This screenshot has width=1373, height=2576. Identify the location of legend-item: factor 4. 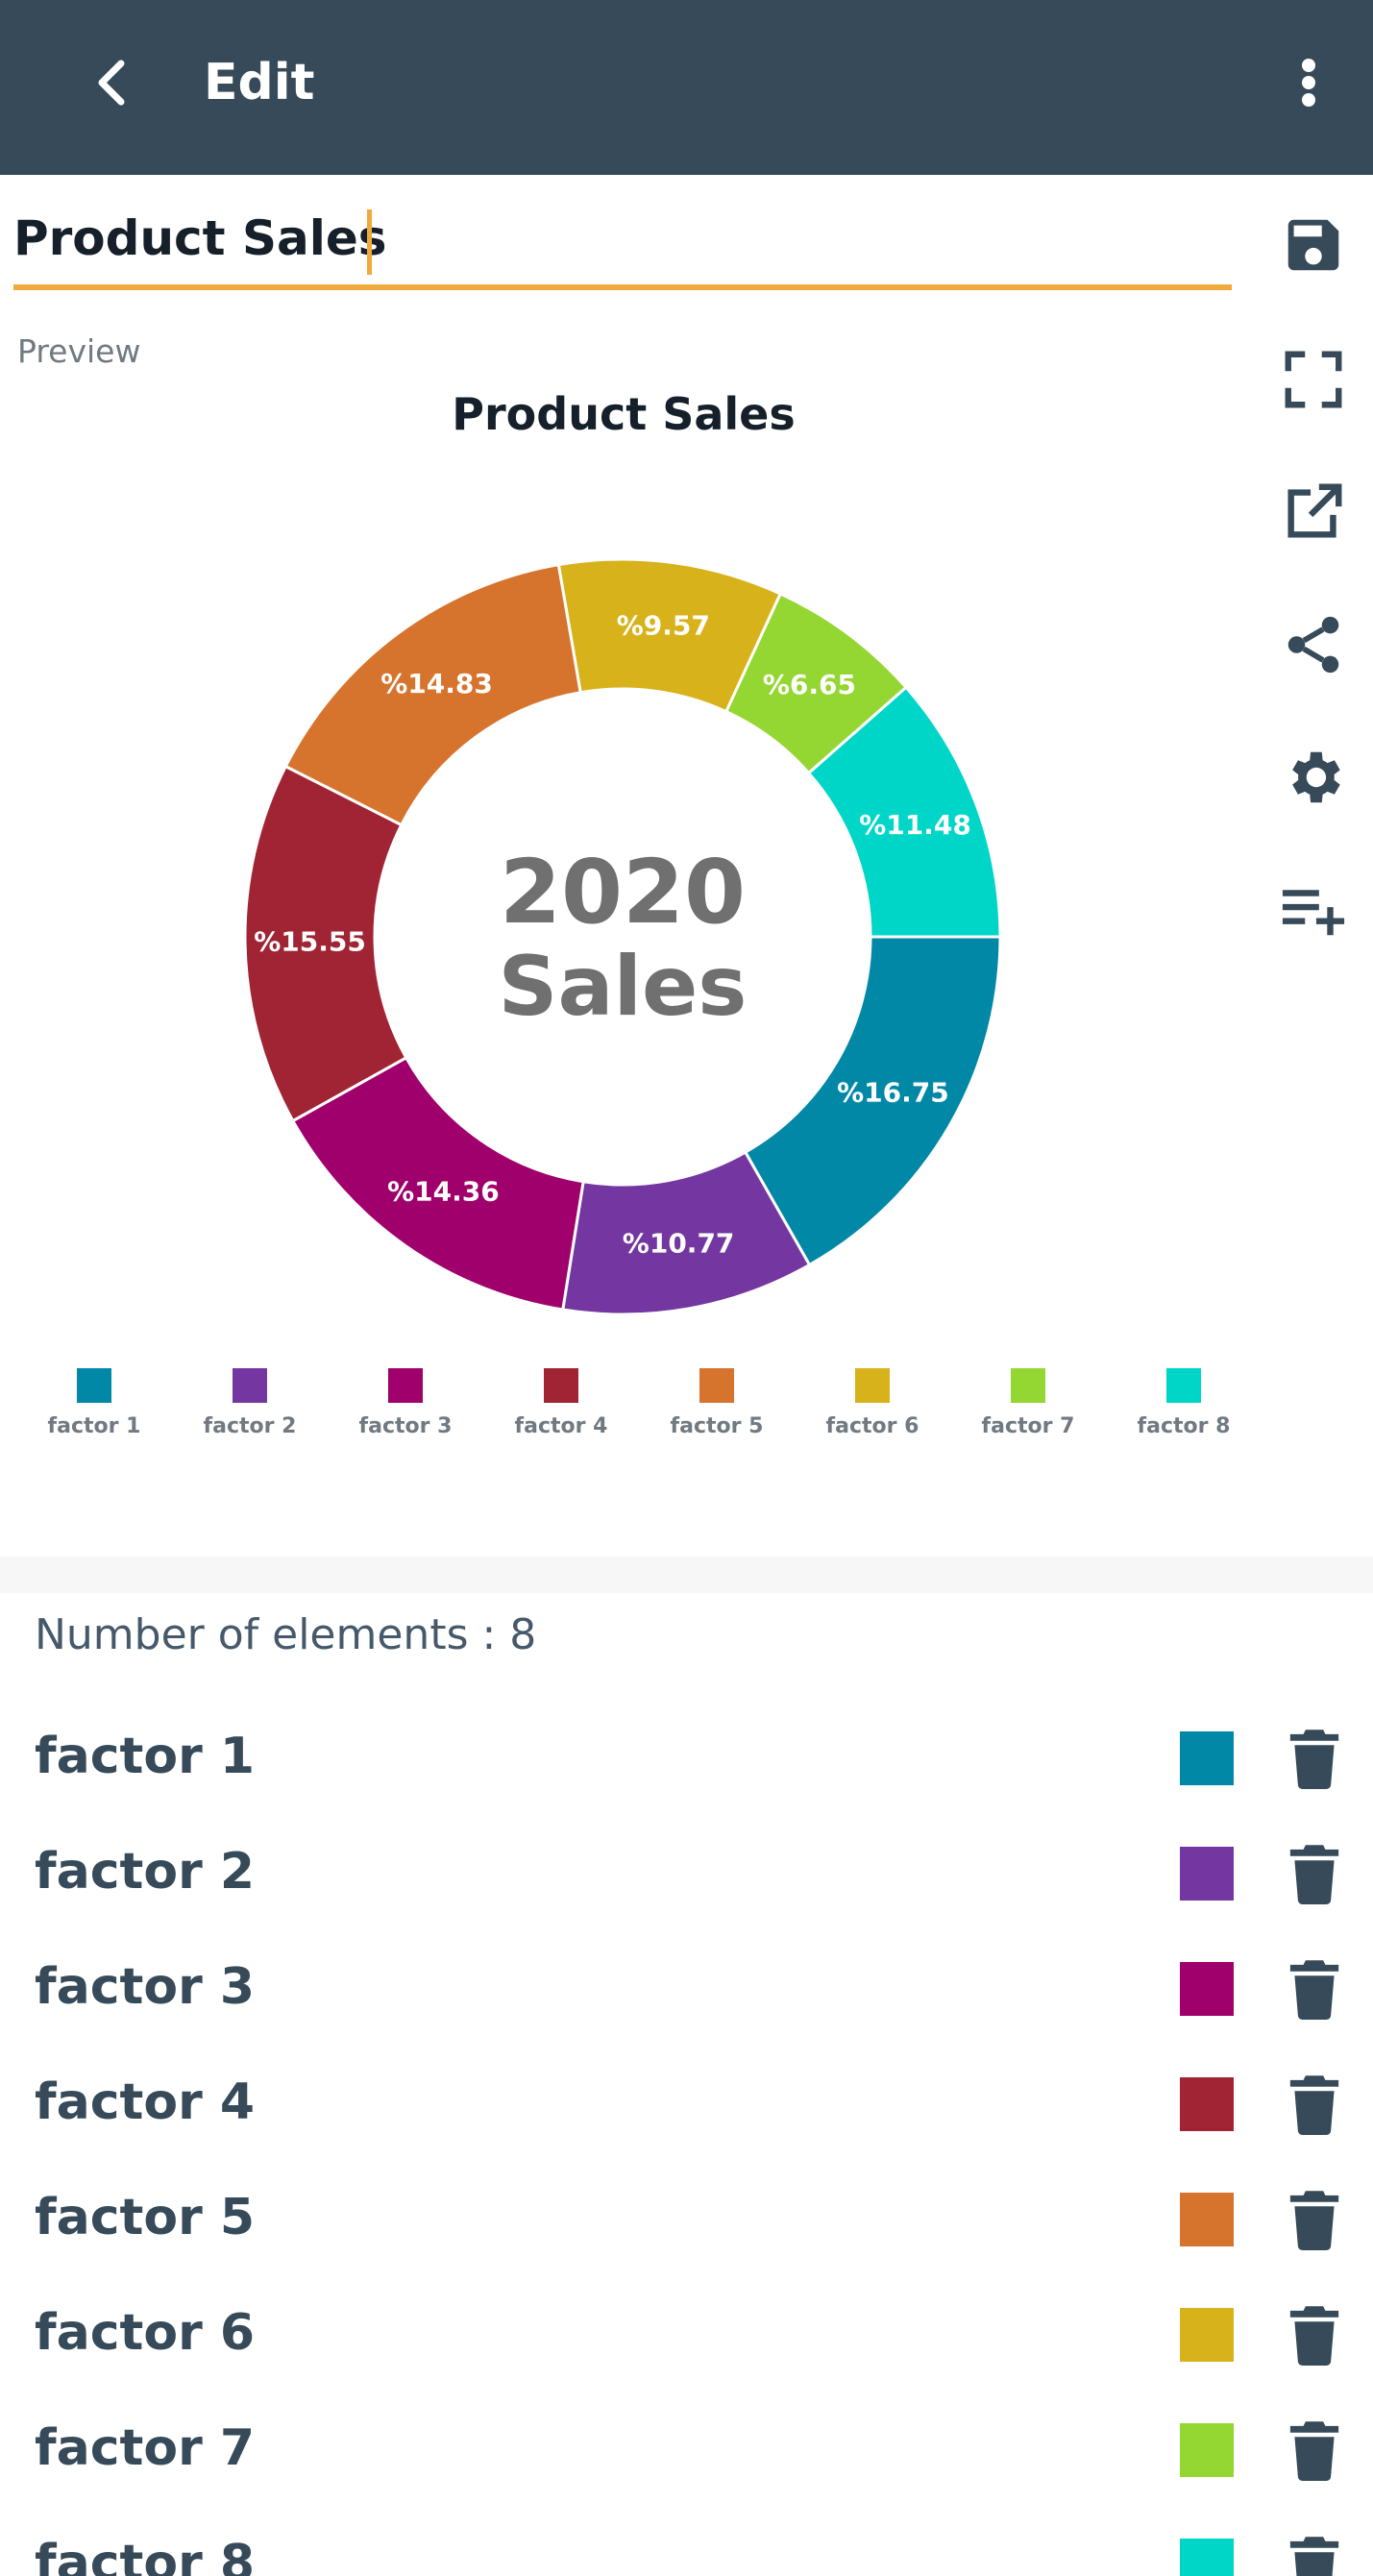
(561, 1403).